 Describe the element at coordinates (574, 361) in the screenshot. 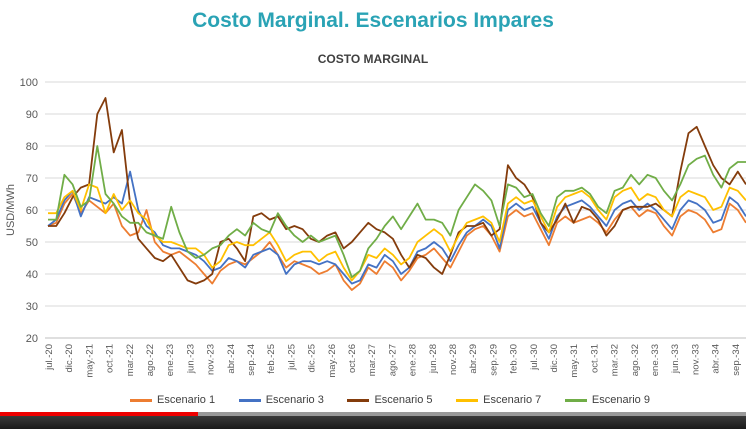

I see `x-tick-label: may.-31` at that location.